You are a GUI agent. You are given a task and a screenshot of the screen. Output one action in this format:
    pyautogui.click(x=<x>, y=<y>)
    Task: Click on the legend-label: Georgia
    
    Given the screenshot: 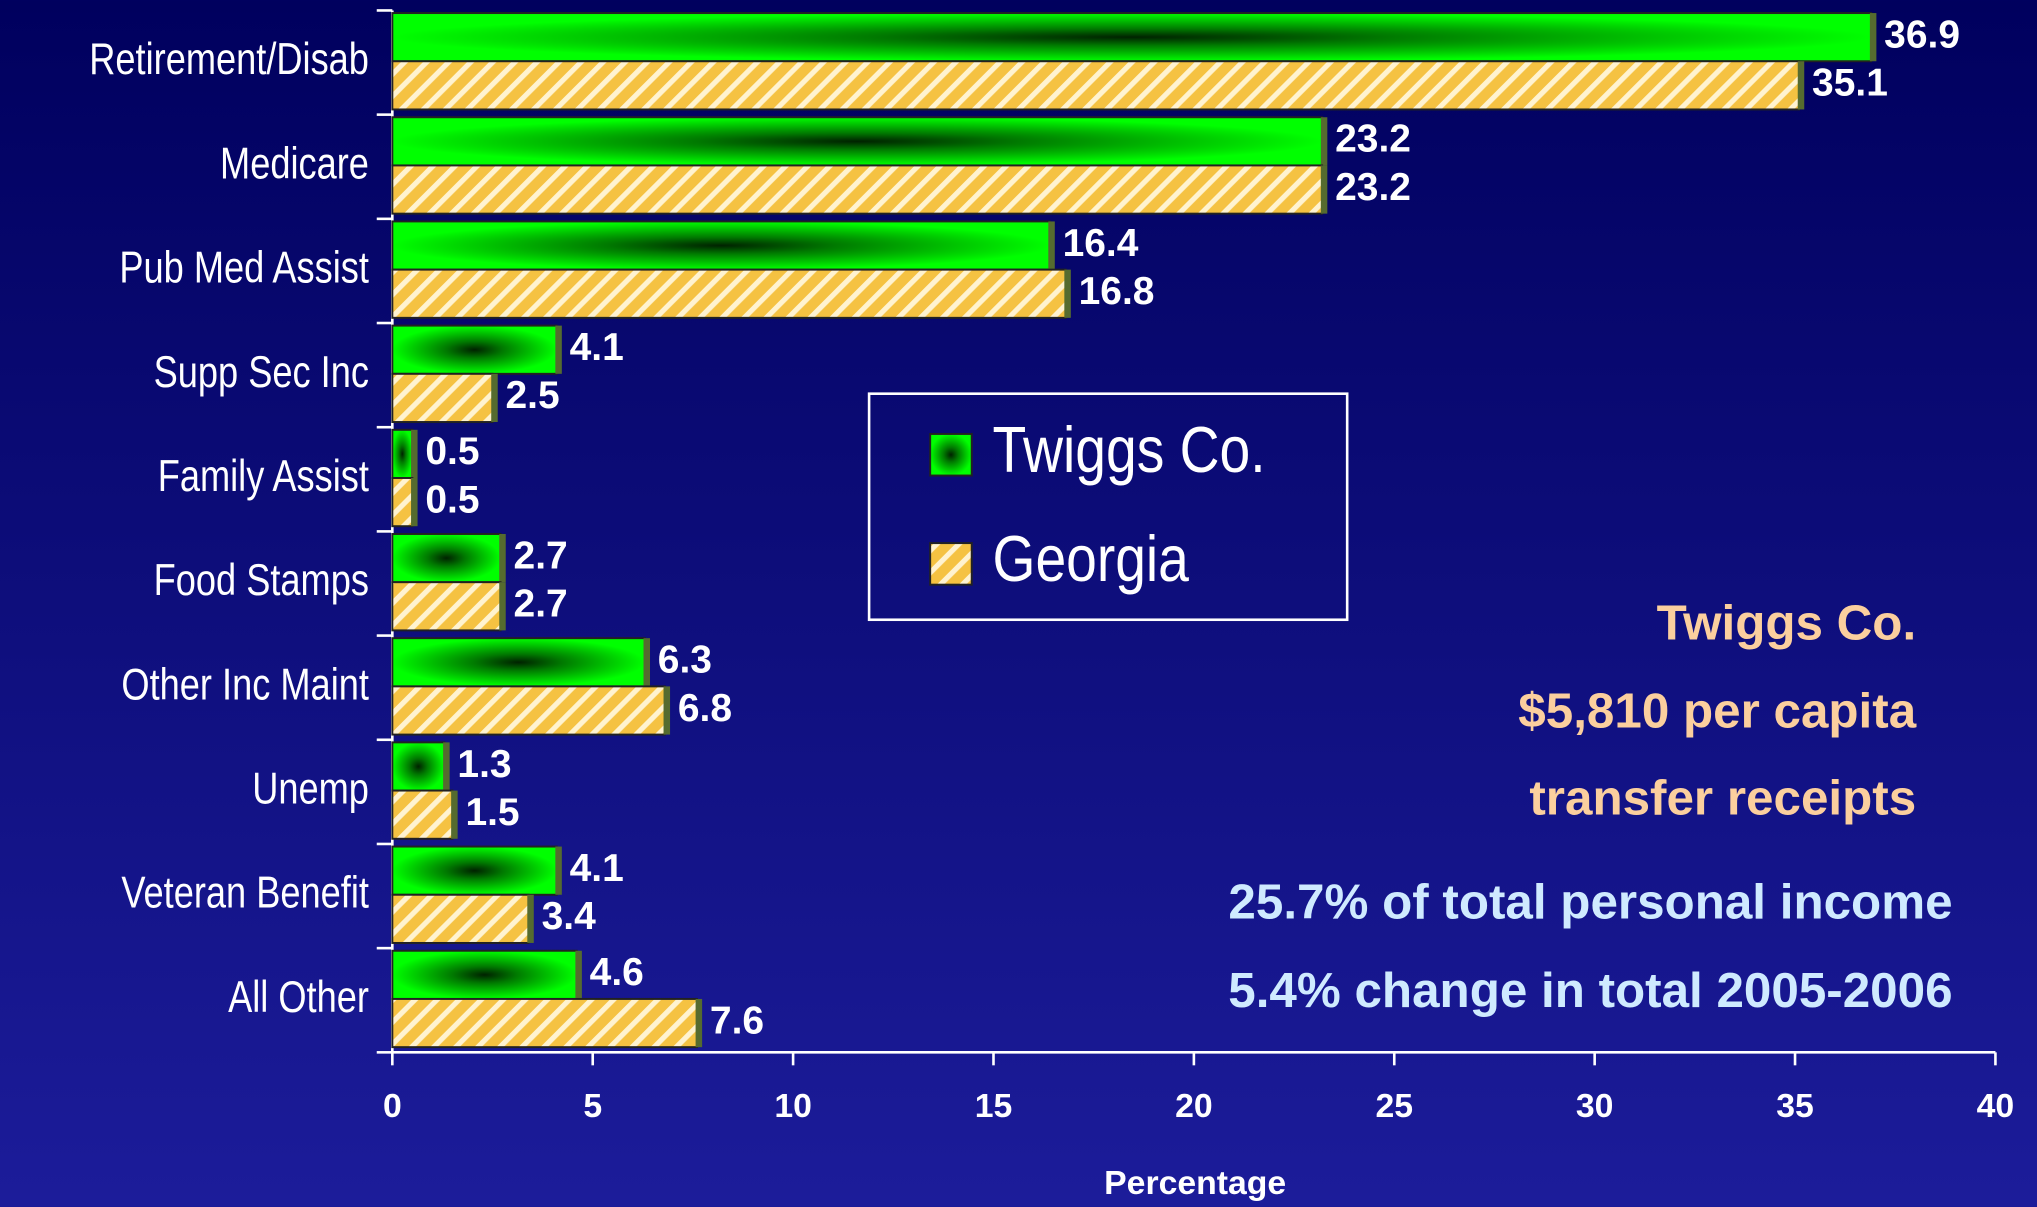 What is the action you would take?
    pyautogui.click(x=1091, y=558)
    